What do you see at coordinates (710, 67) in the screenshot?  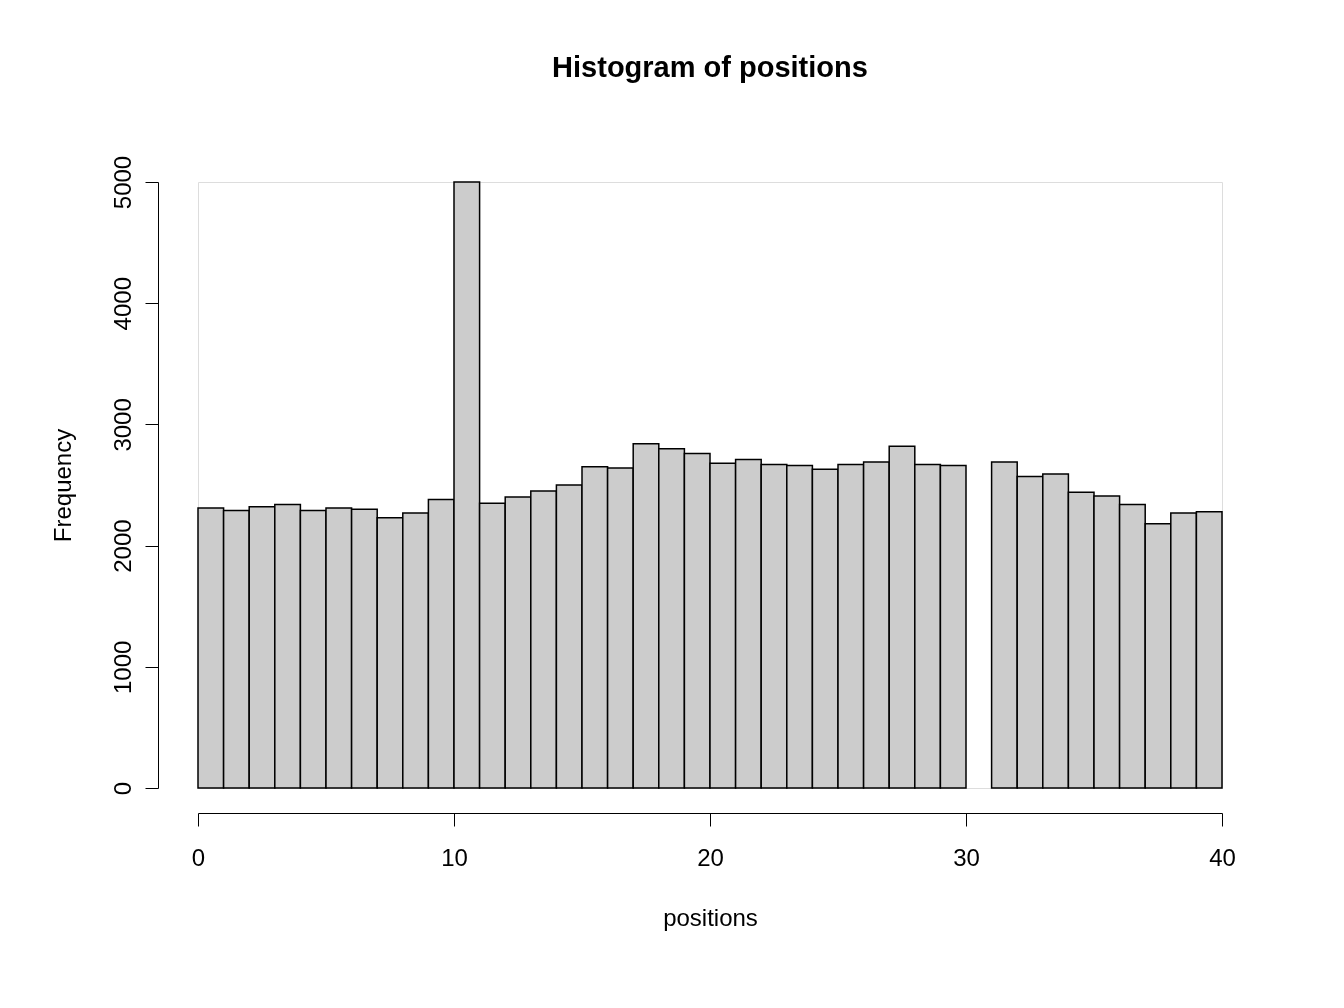 I see `chart-title: Histogram of positions` at bounding box center [710, 67].